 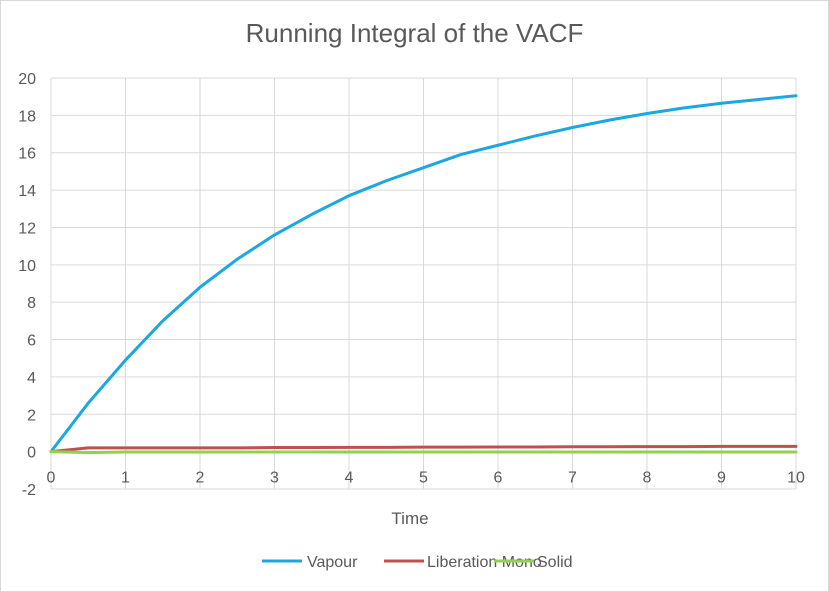 What do you see at coordinates (721, 478) in the screenshot?
I see `x-tick-label: 9` at bounding box center [721, 478].